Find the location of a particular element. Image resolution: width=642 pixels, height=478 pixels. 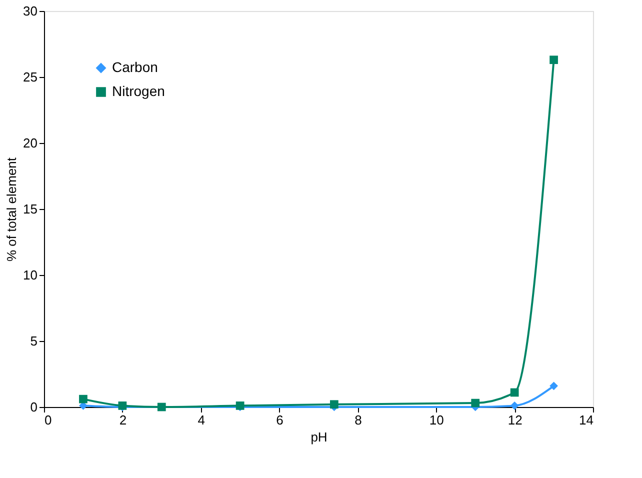

y-tick-label: 25 is located at coordinates (30, 77).